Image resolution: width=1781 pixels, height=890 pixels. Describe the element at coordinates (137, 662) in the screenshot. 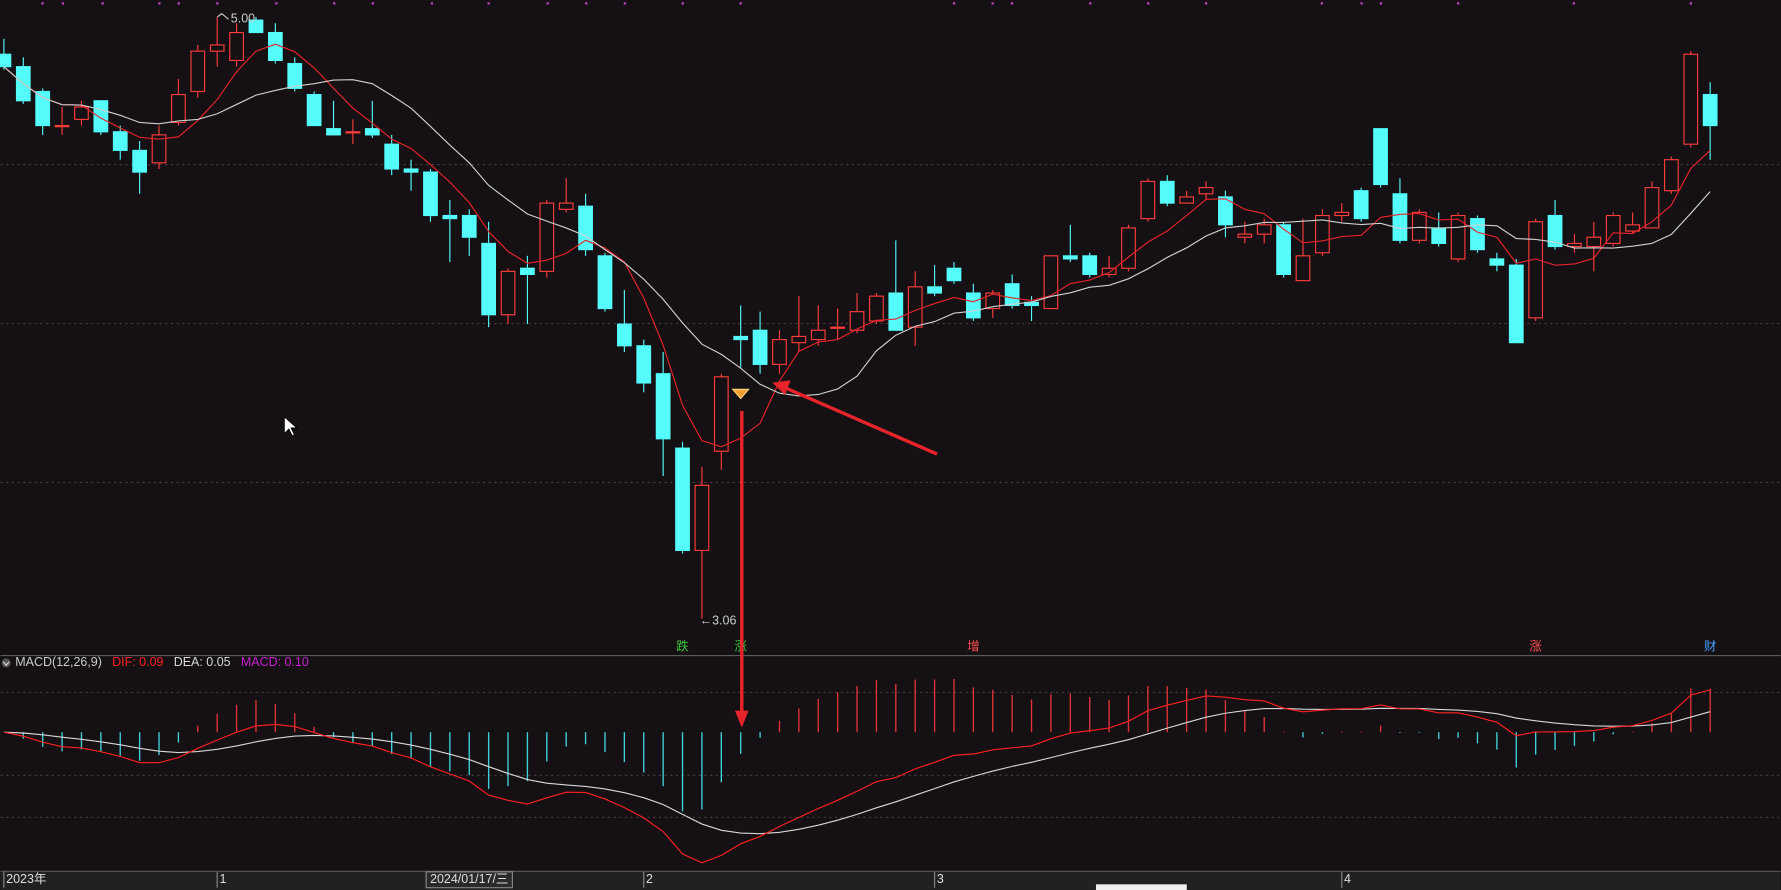

I see `dif-label: DIF: 0.09` at that location.